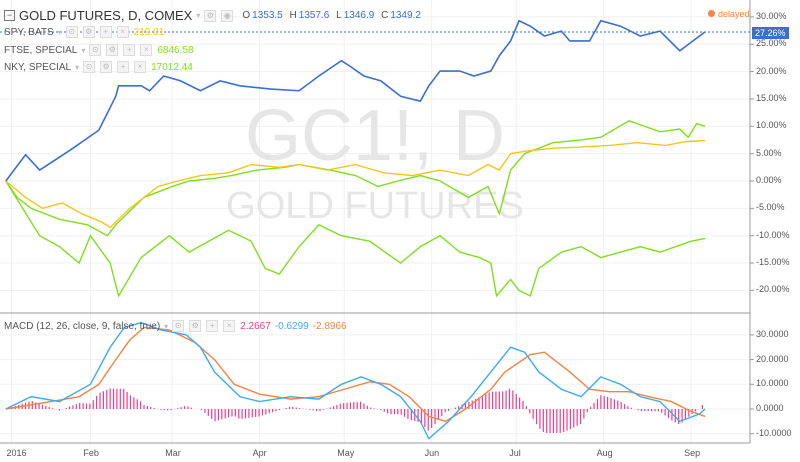 This screenshot has width=800, height=462. Describe the element at coordinates (771, 125) in the screenshot. I see `price-axis-label: 10.00%` at that location.